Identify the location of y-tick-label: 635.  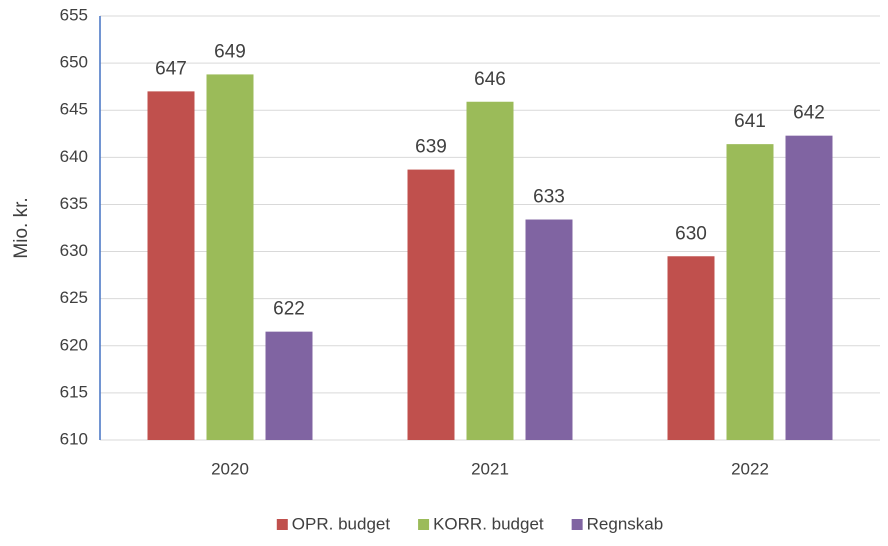
(74, 203).